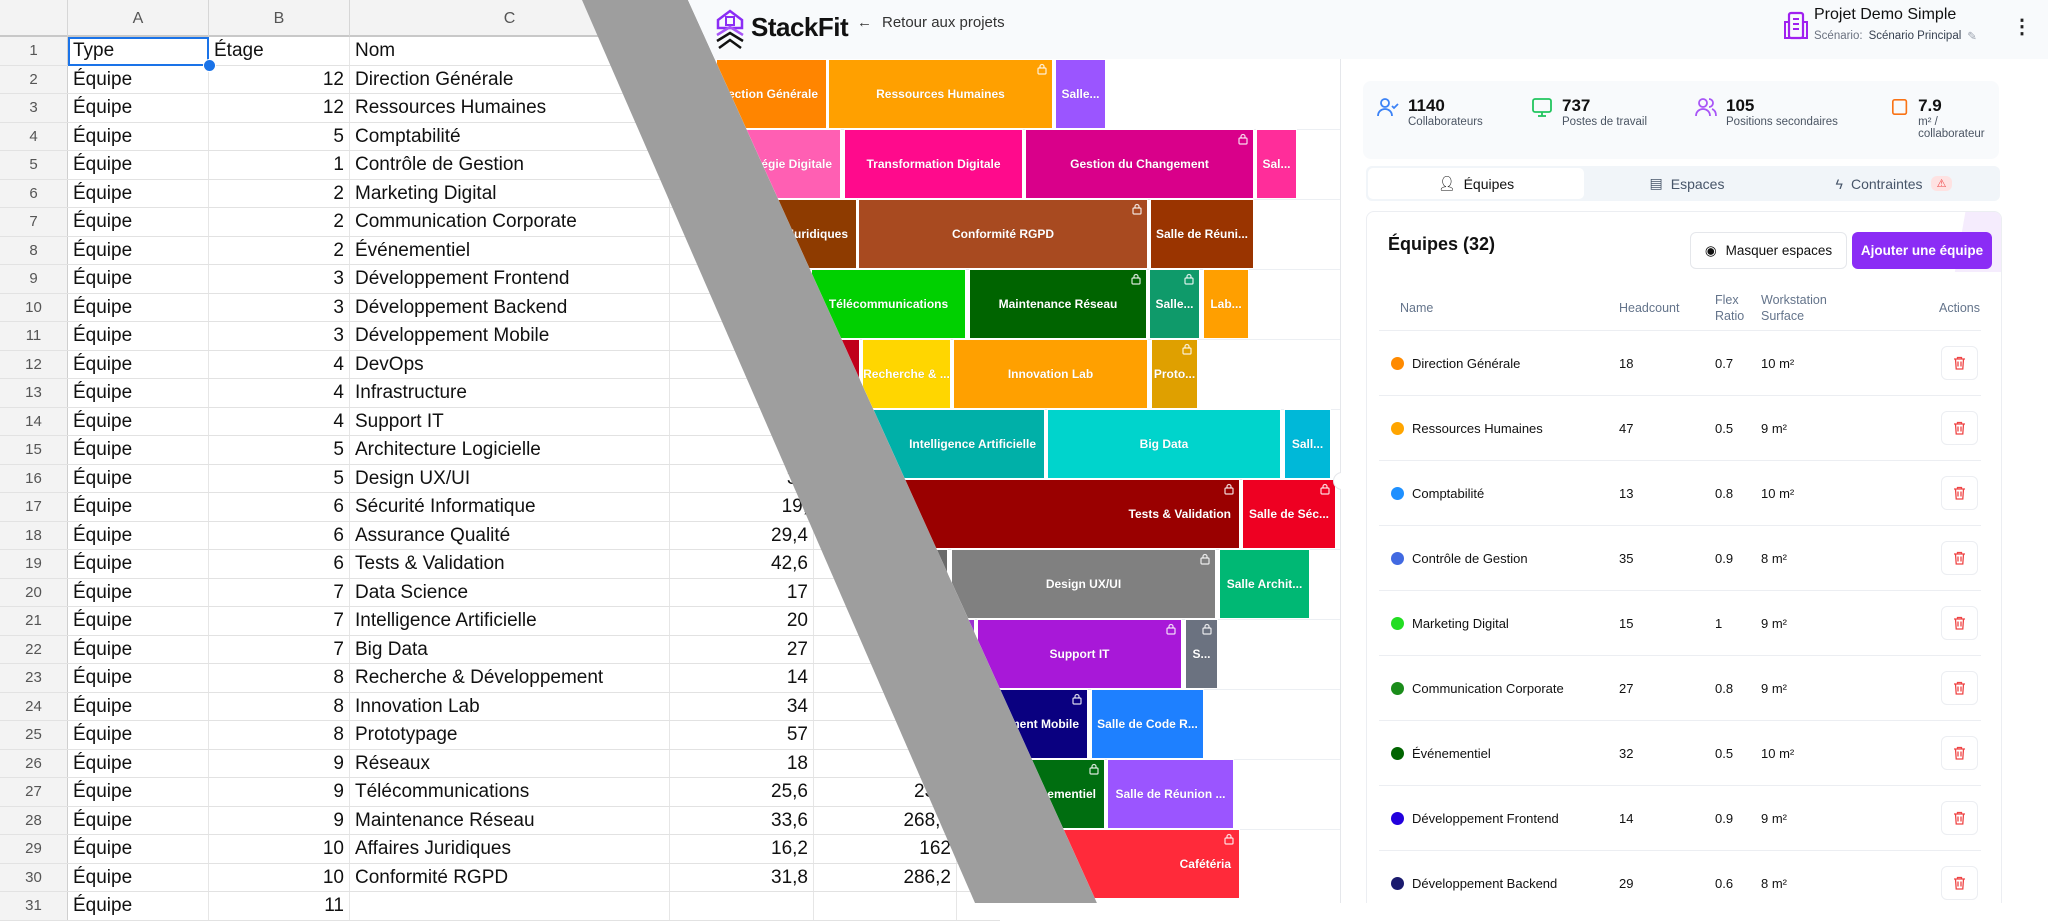 The width and height of the screenshot is (2048, 921). Describe the element at coordinates (34, 18) in the screenshot. I see `select-all-corner` at that location.